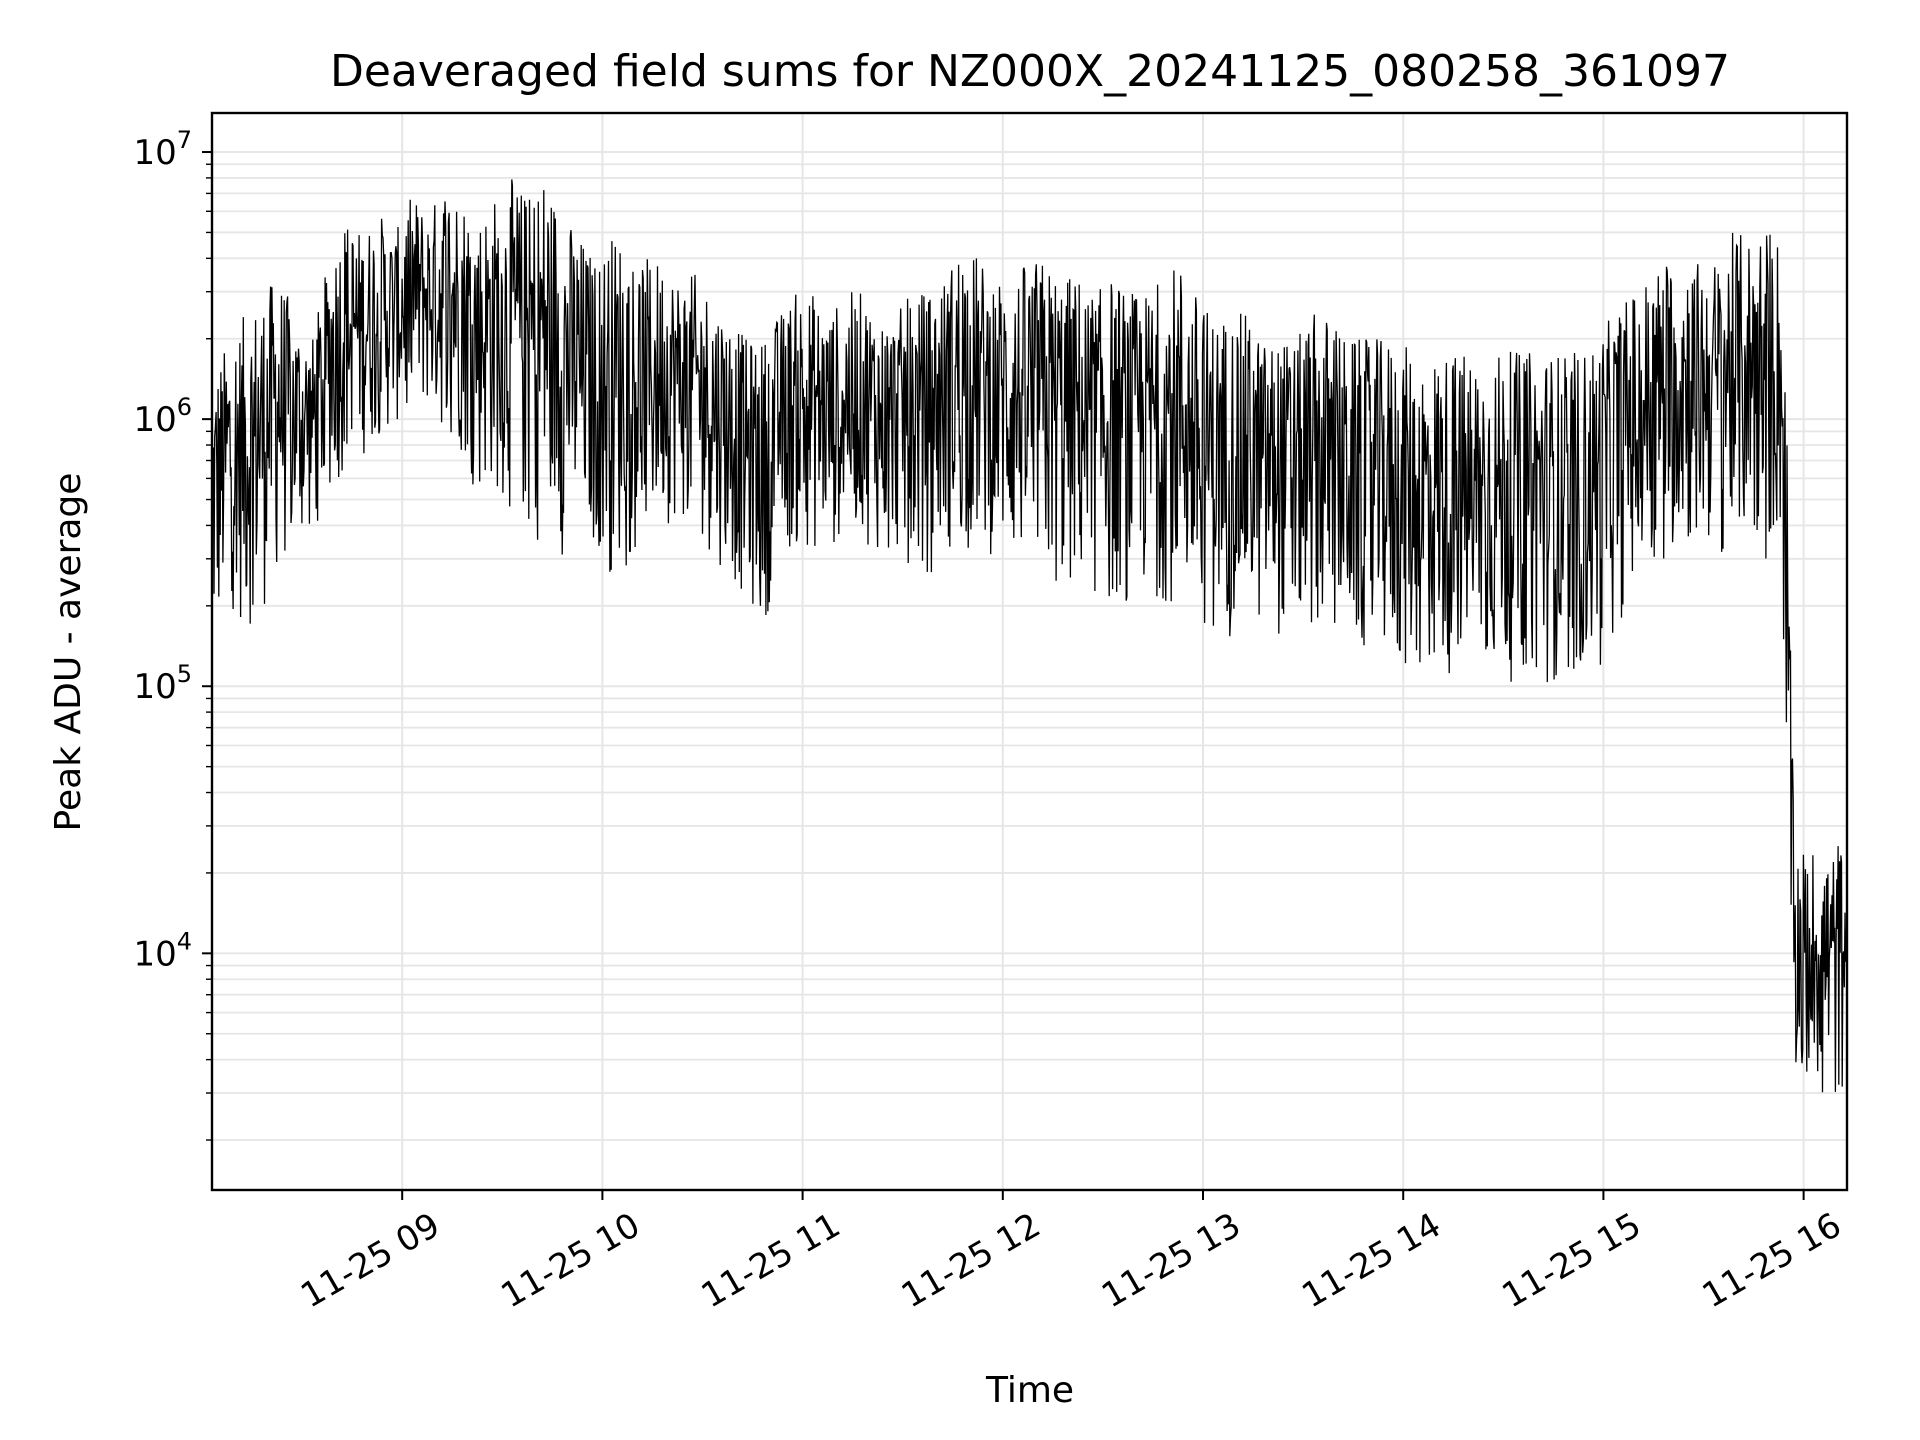 The image size is (1920, 1440). I want to click on y-tick-label: 10⁶, so click(162, 416).